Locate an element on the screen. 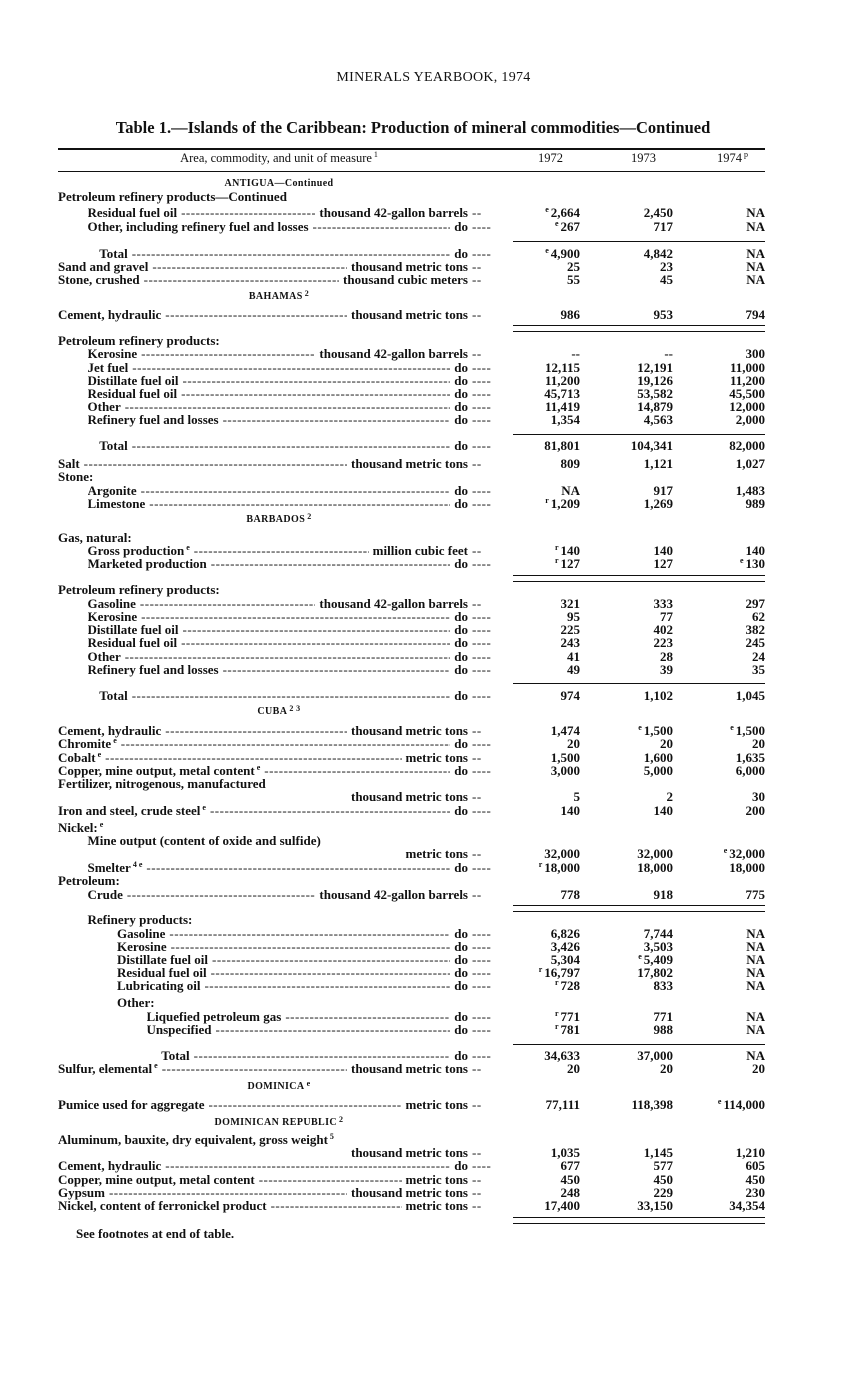 This screenshot has width=867, height=1380. value-1973: e 1,500 is located at coordinates (628, 731).